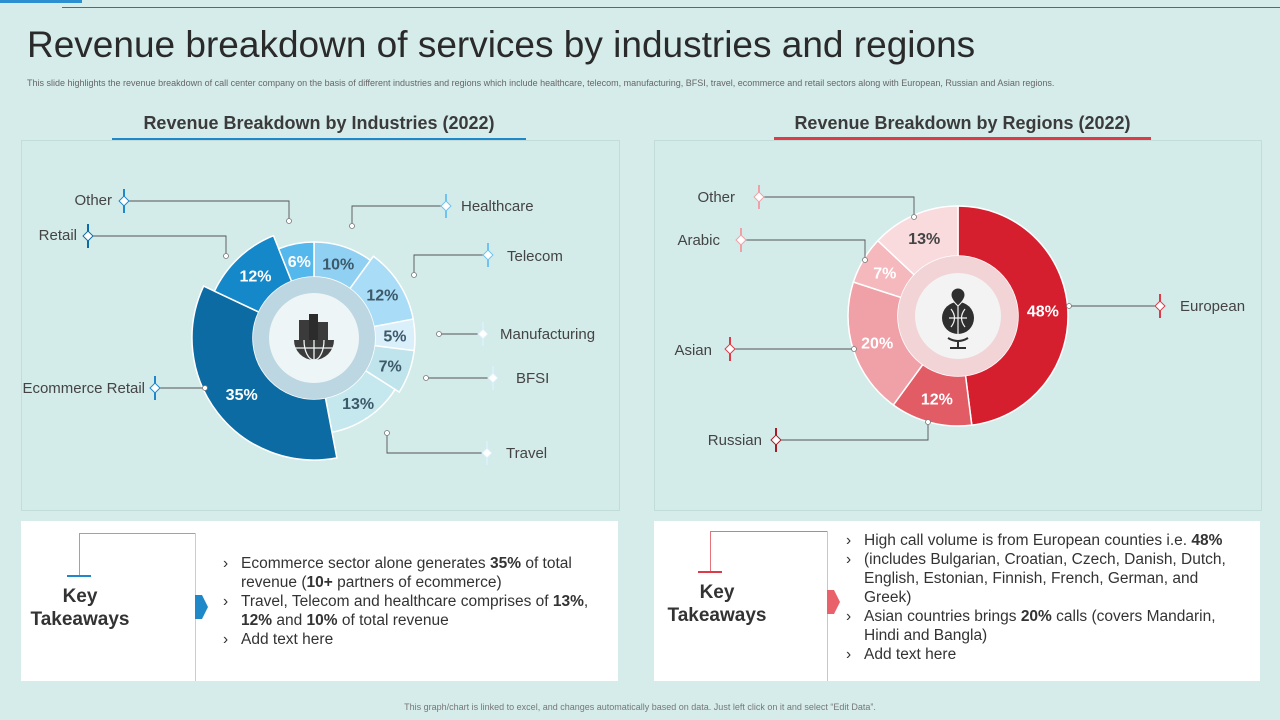 This screenshot has height=720, width=1280. Describe the element at coordinates (413, 639) in the screenshot. I see `kt-left-bullet-3: Add text here` at that location.